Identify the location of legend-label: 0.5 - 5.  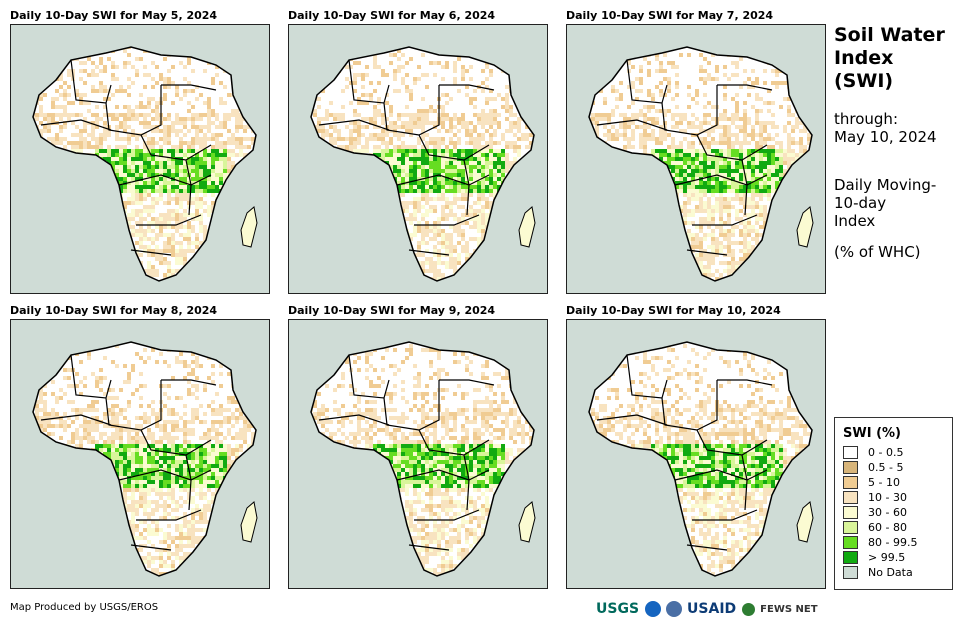
(886, 467).